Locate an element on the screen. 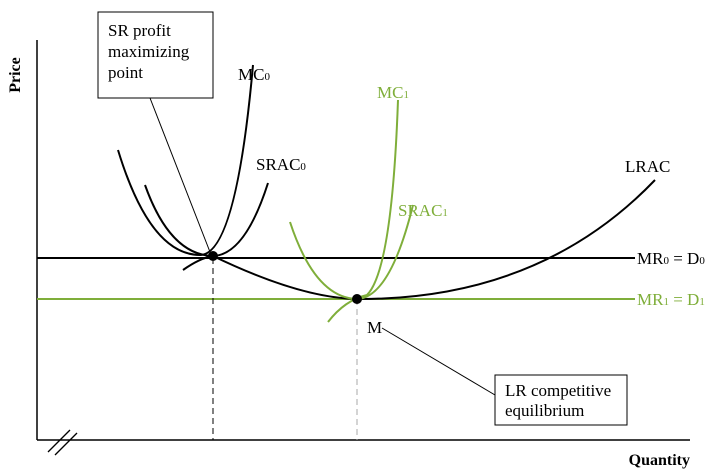 This screenshot has width=715, height=472. srac1-curve is located at coordinates (351, 252).